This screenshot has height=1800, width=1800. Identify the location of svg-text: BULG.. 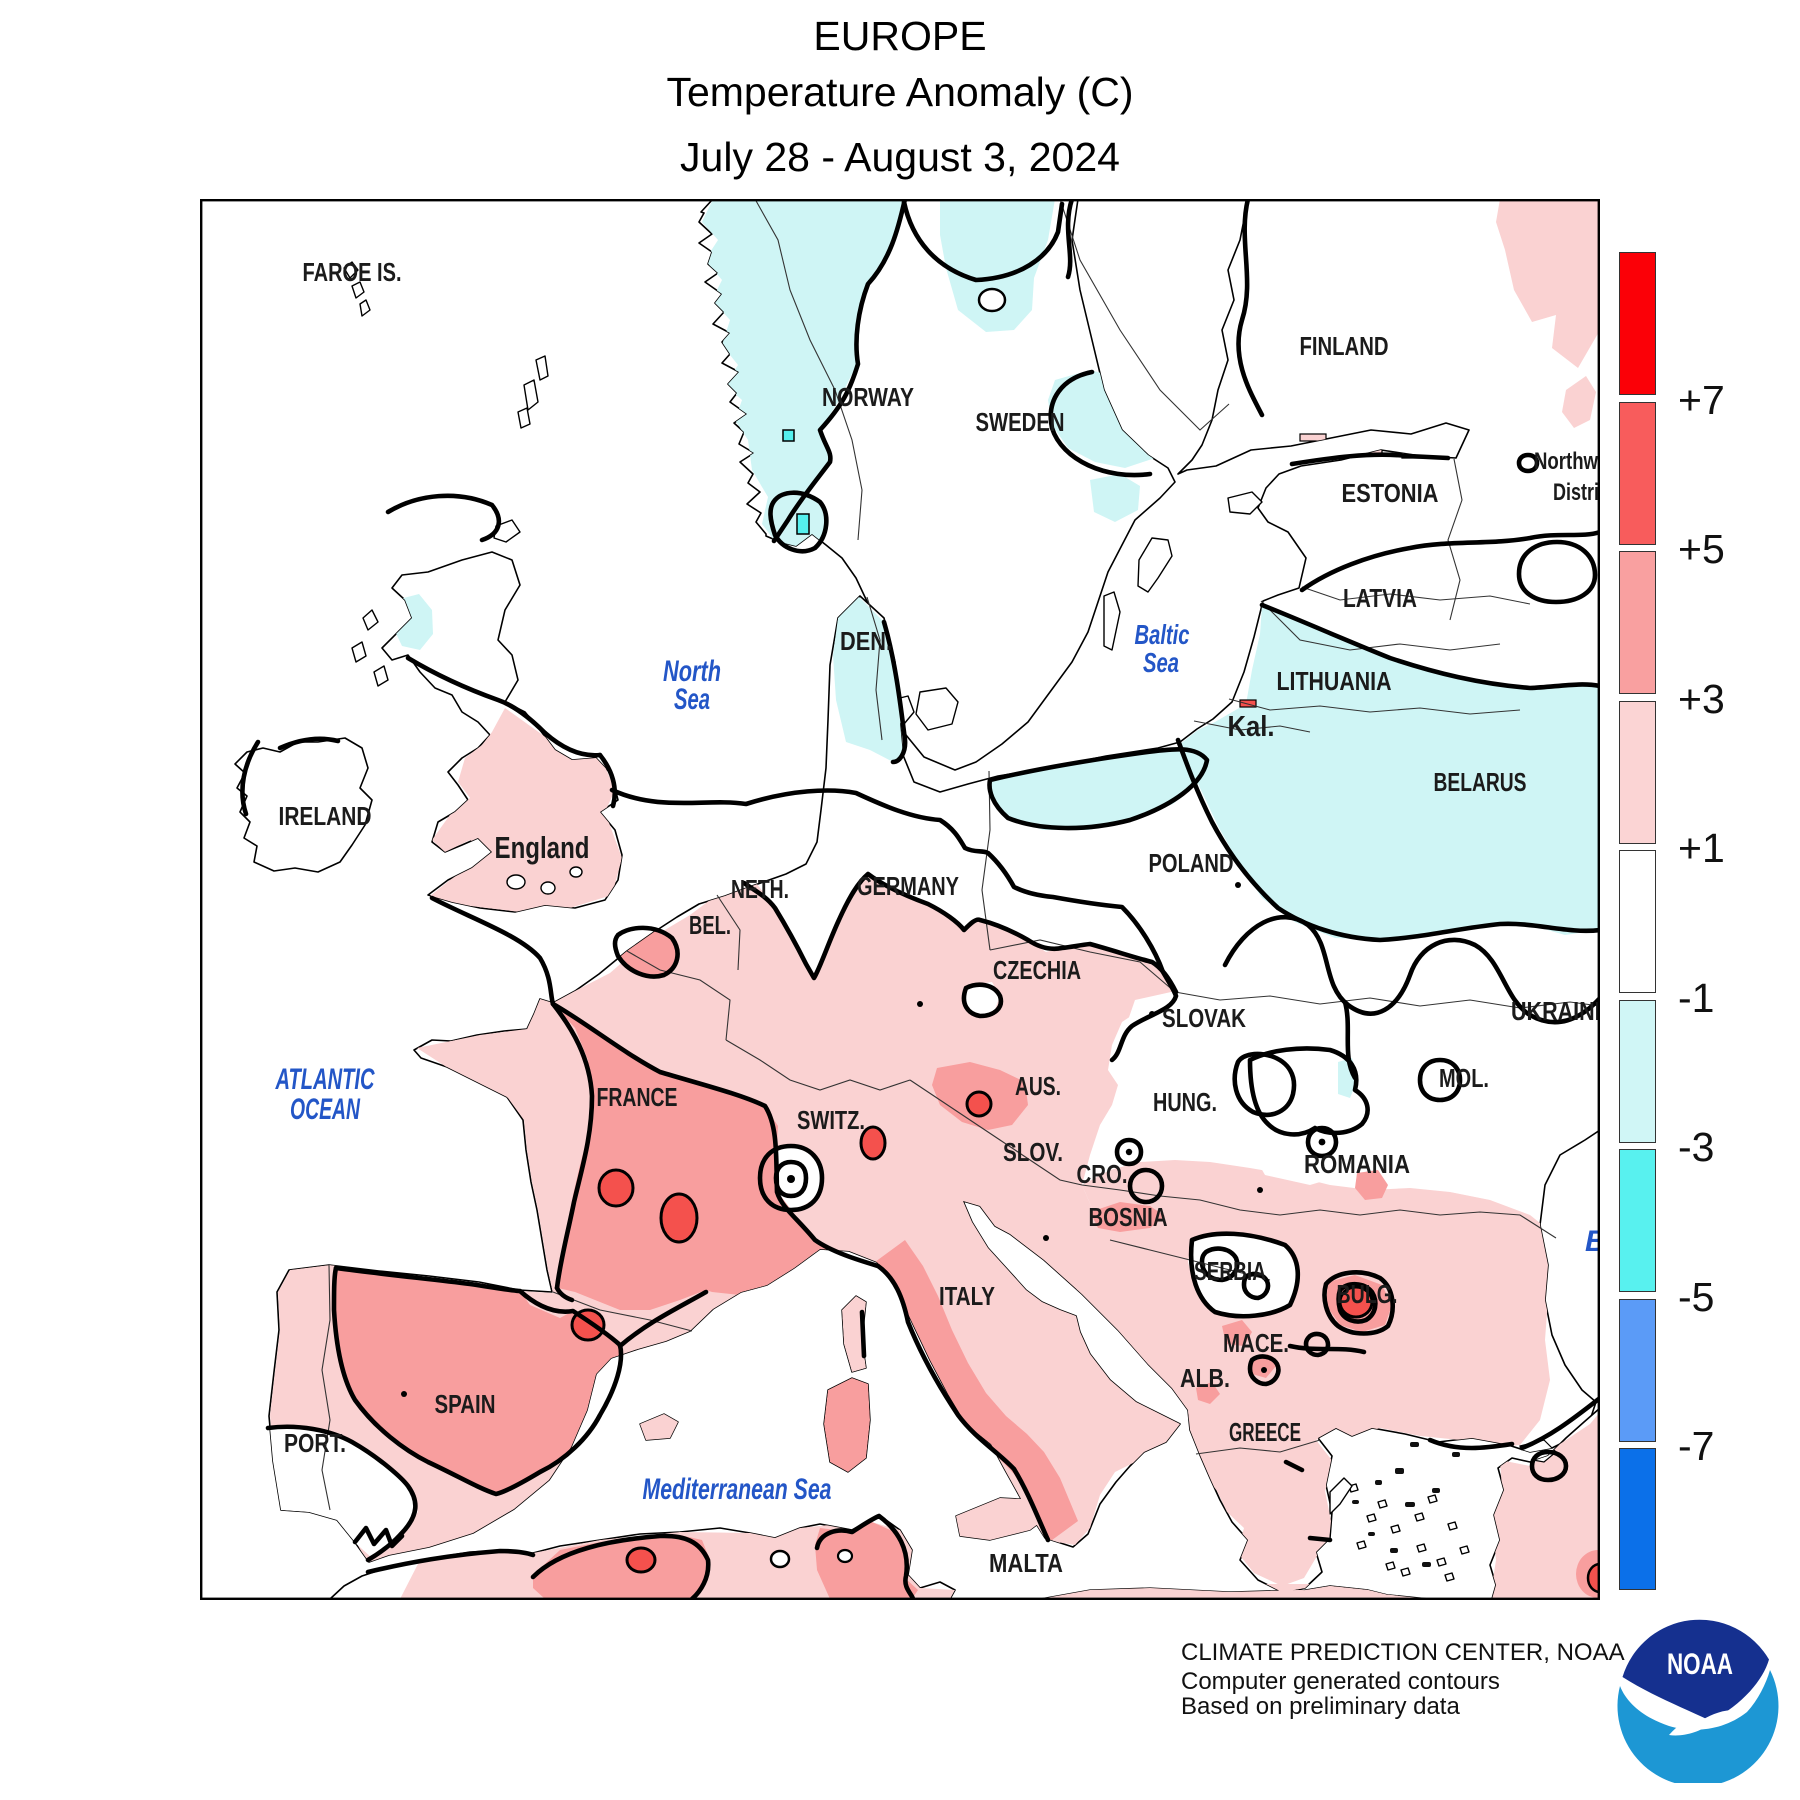
(1367, 1294).